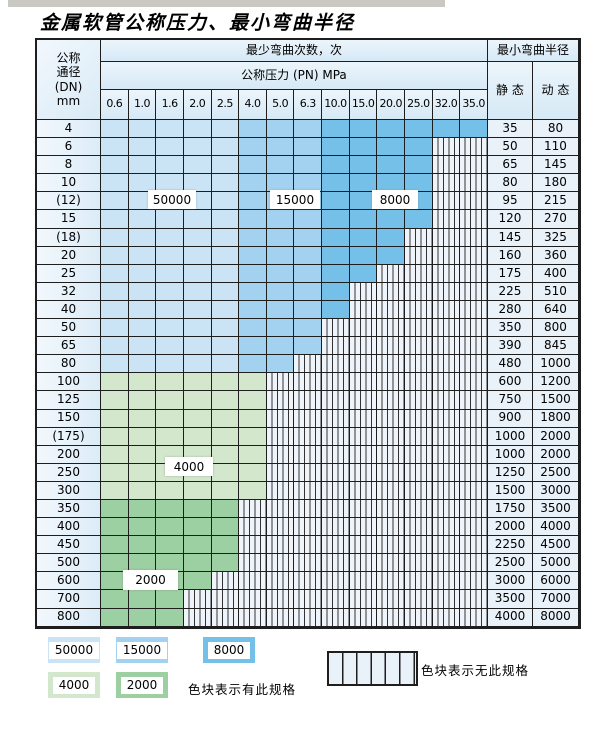  What do you see at coordinates (69, 346) in the screenshot?
I see `dn-label: 65` at bounding box center [69, 346].